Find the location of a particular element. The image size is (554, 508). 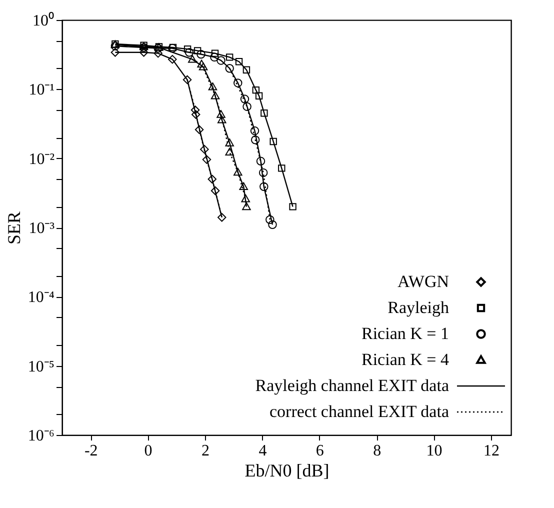

x-tick-label: 2 is located at coordinates (205, 451).